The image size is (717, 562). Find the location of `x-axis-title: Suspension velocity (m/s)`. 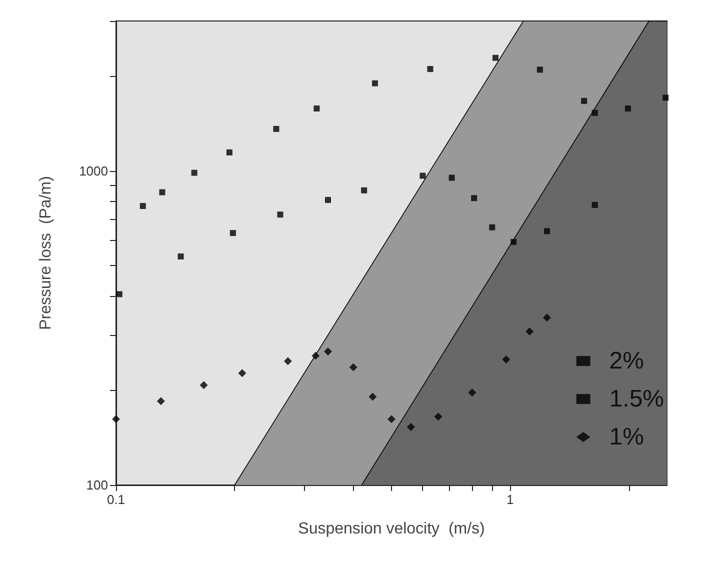

x-axis-title: Suspension velocity (m/s) is located at coordinates (391, 529).